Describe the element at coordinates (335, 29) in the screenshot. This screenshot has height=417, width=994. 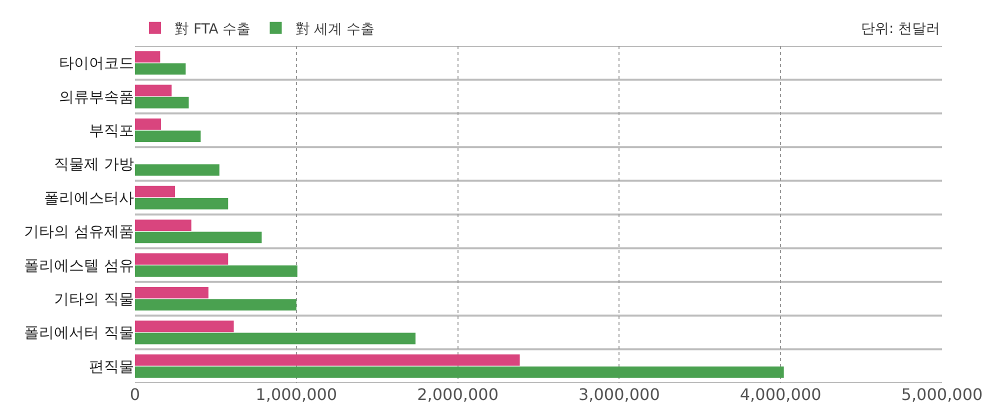
I see `legend-label: 對 세계 수출` at that location.